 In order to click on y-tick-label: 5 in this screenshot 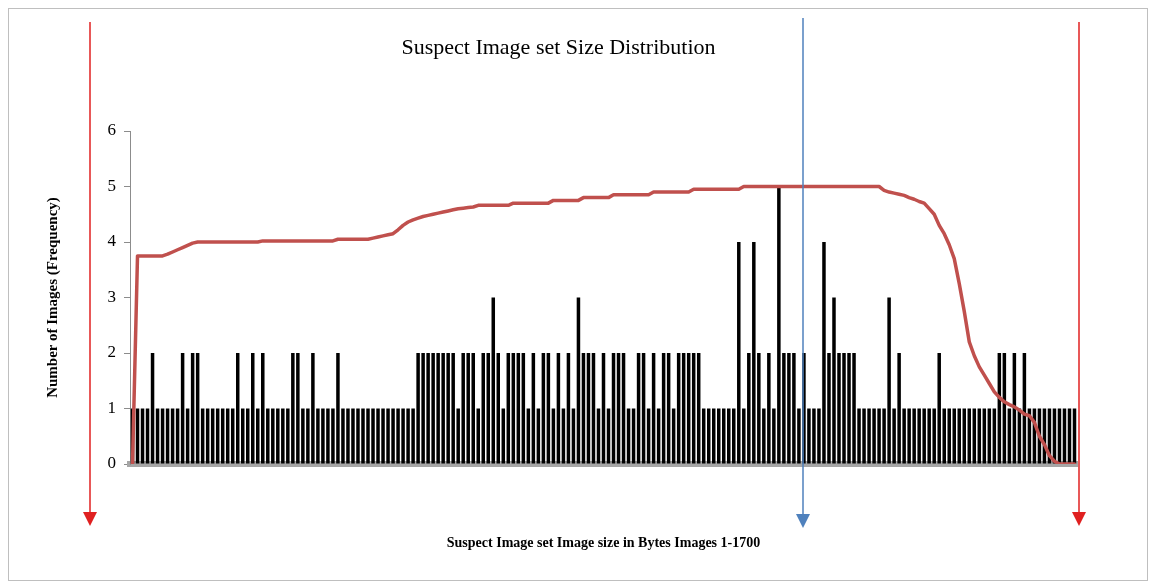, I will do `click(111, 185)`.